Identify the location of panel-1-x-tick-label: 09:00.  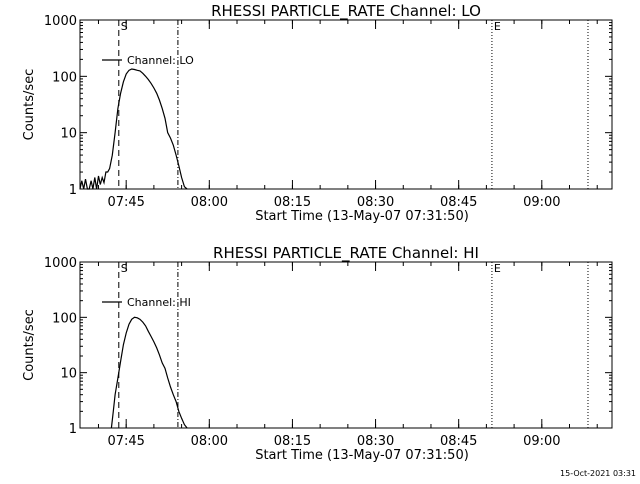
(541, 202).